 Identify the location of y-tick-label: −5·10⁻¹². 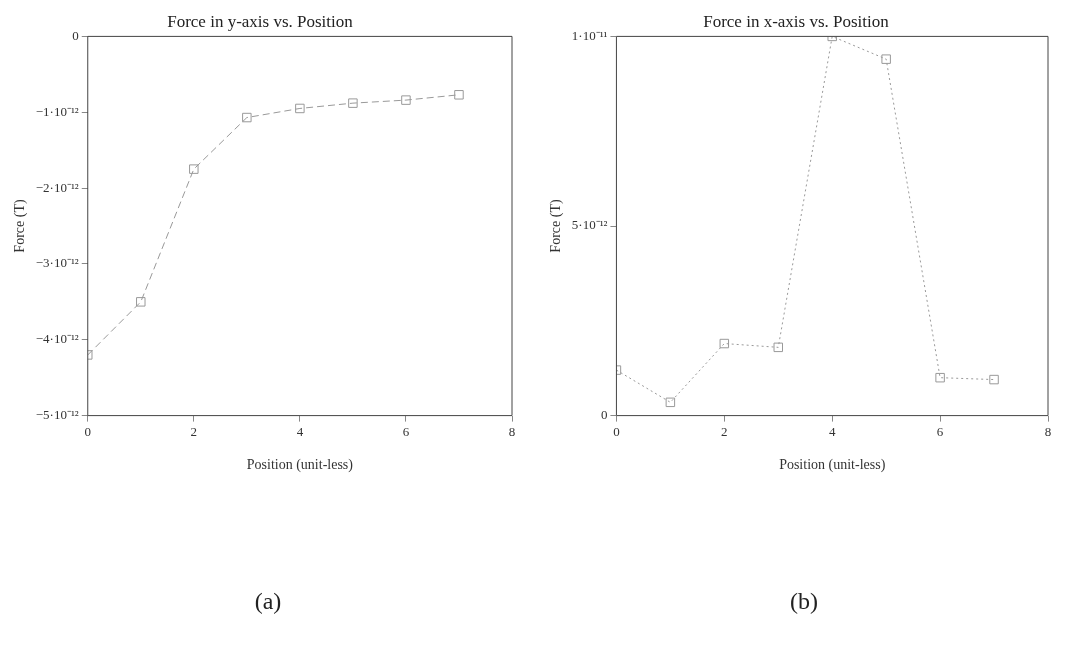
(57, 415).